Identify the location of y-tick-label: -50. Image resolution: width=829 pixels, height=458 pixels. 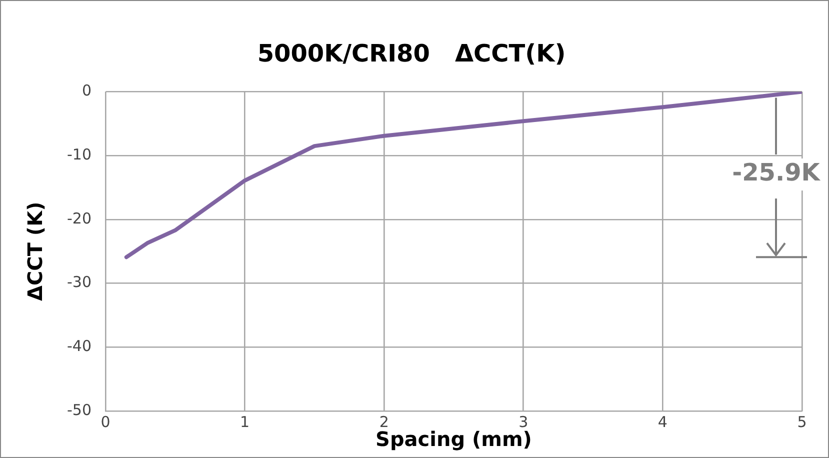
(79, 409).